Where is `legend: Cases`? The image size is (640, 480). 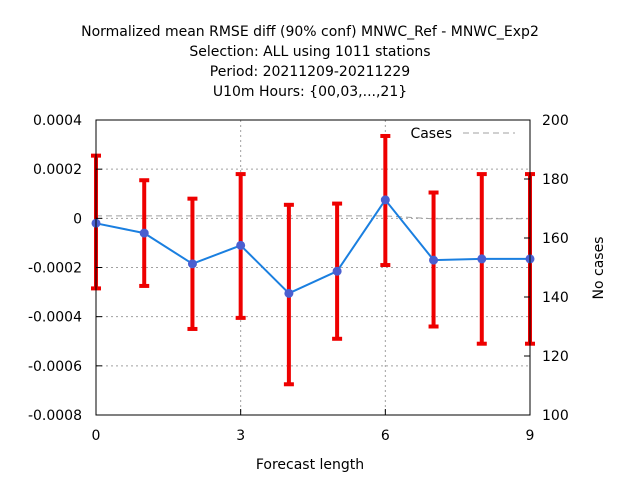 legend: Cases is located at coordinates (462, 134).